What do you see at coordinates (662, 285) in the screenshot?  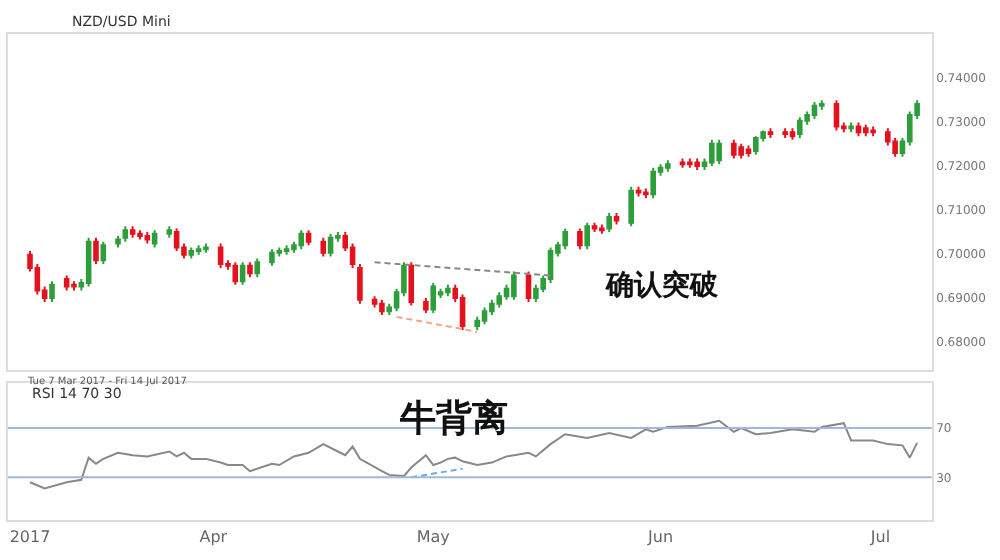 I see `annotation: 确认突破` at bounding box center [662, 285].